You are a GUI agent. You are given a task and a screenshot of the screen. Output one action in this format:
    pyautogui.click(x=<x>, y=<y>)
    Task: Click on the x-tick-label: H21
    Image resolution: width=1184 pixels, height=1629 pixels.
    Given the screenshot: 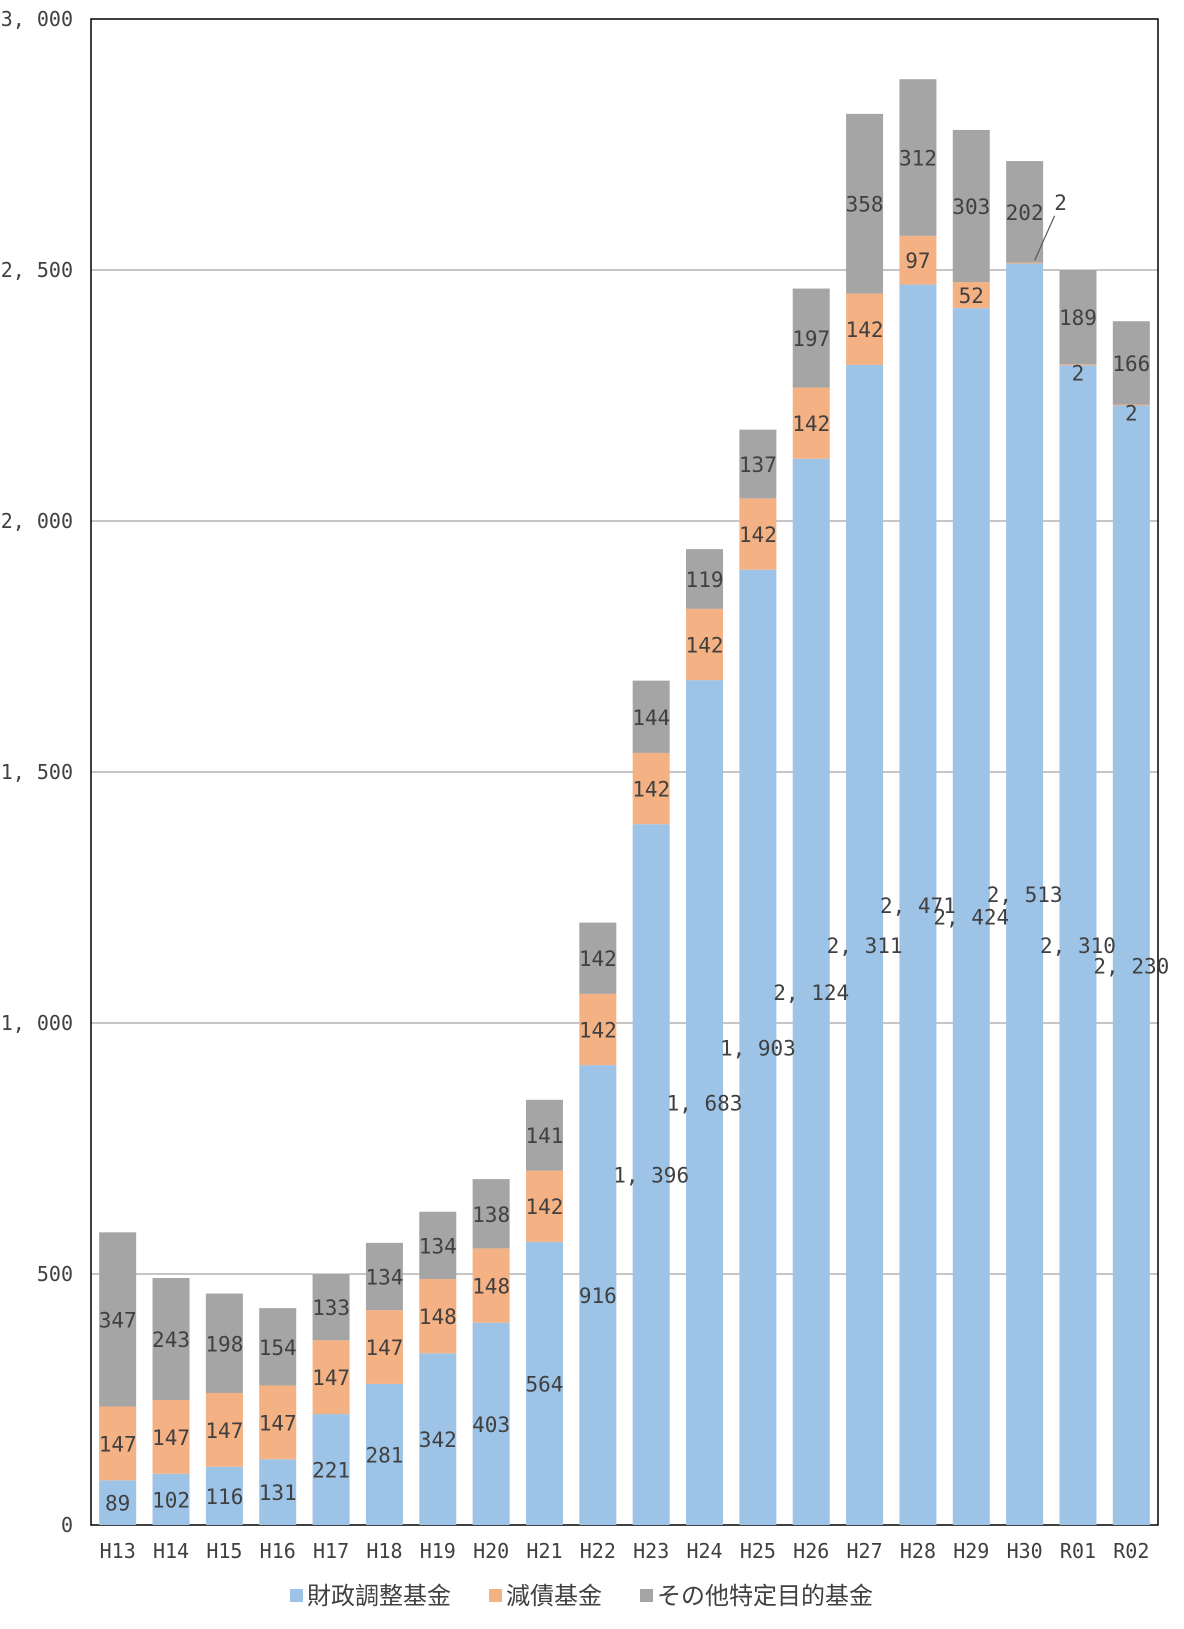 What is the action you would take?
    pyautogui.click(x=544, y=1551)
    